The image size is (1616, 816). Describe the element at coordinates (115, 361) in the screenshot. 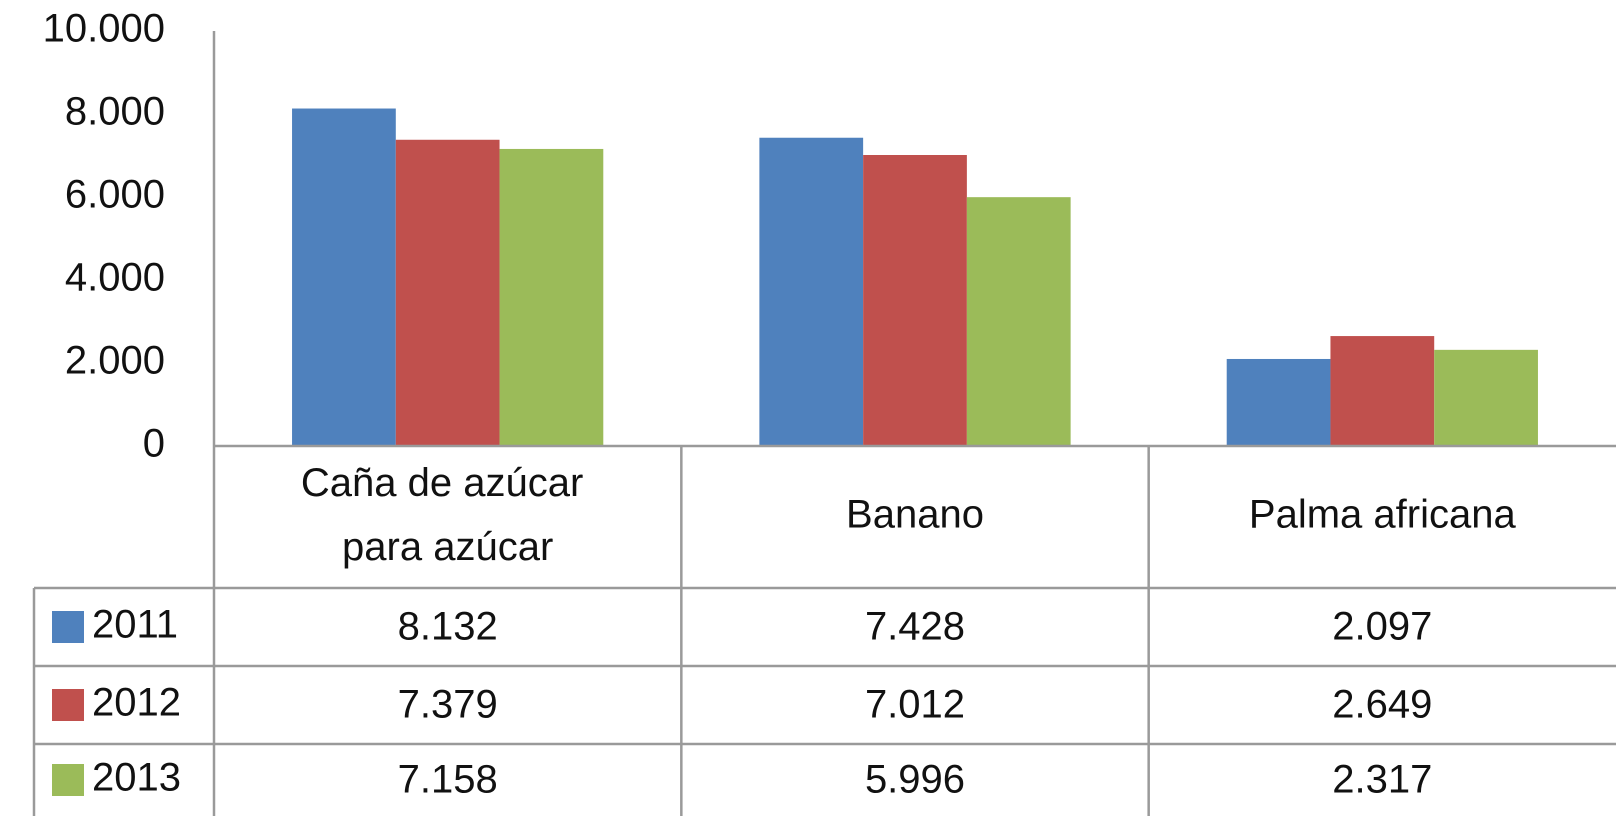

I see `y-tick-label: 2.000` at that location.